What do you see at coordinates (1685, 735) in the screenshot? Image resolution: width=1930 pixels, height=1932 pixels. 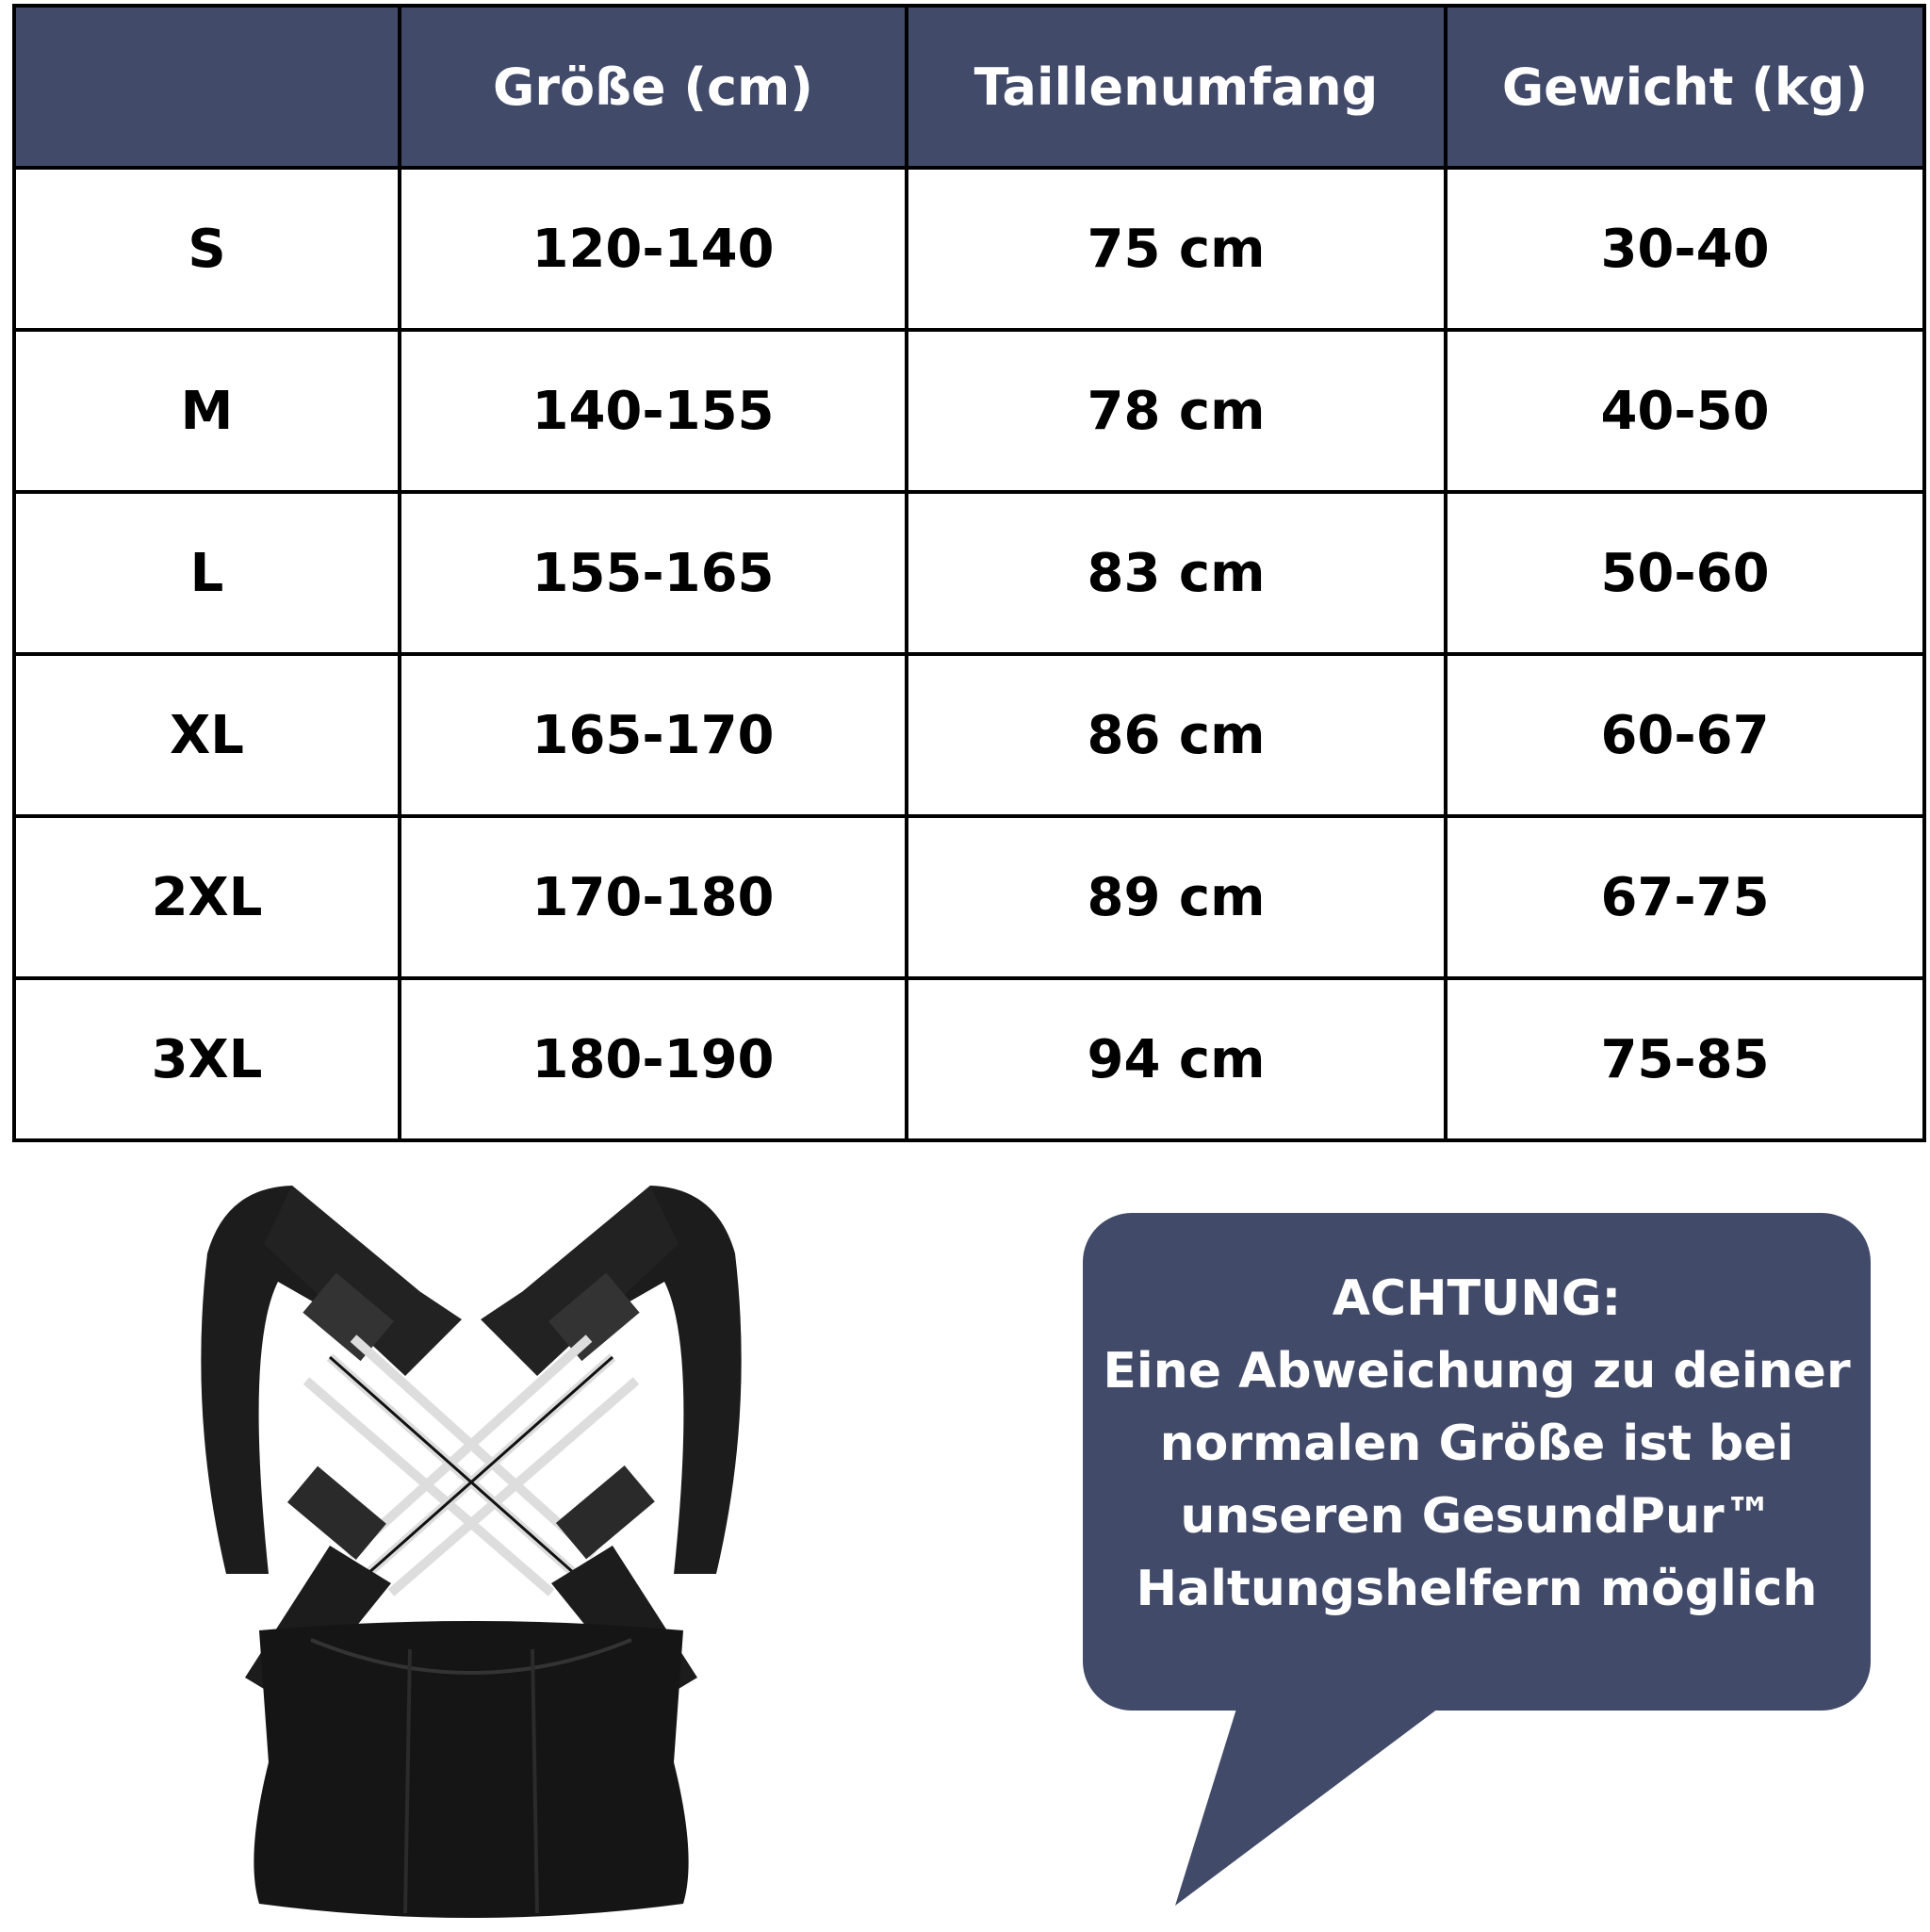 I see `cell-weight: 60-67` at bounding box center [1685, 735].